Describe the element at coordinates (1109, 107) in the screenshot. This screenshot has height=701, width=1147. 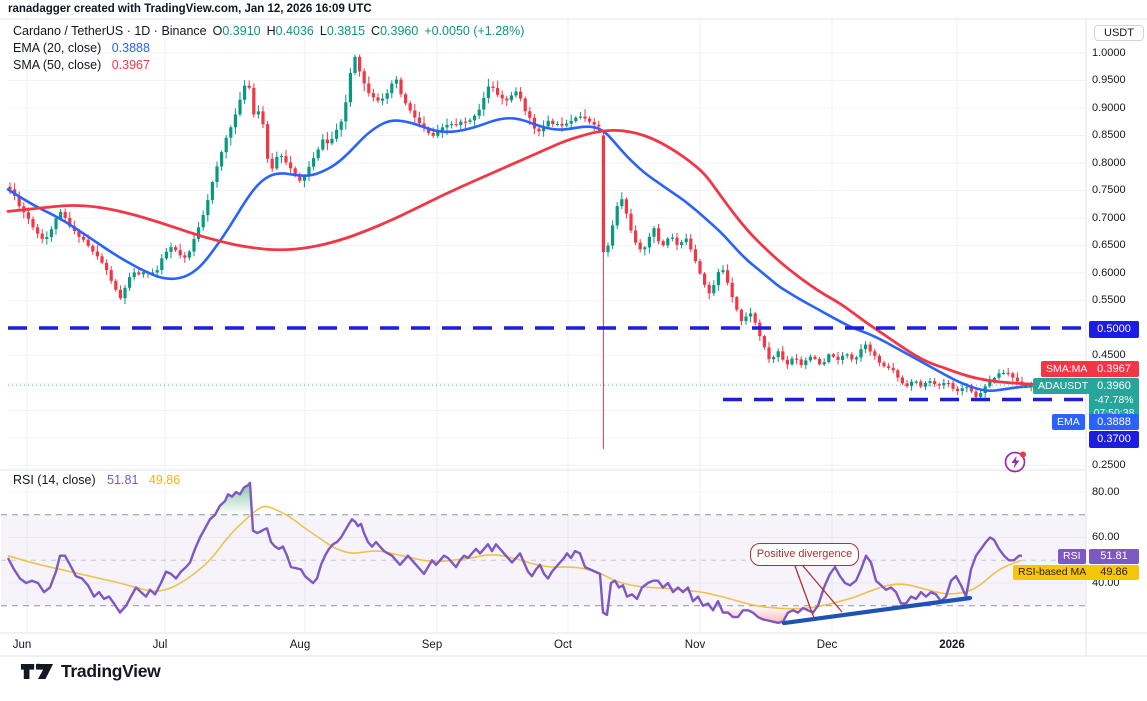
I see `price-tick-label: 0.9000` at that location.